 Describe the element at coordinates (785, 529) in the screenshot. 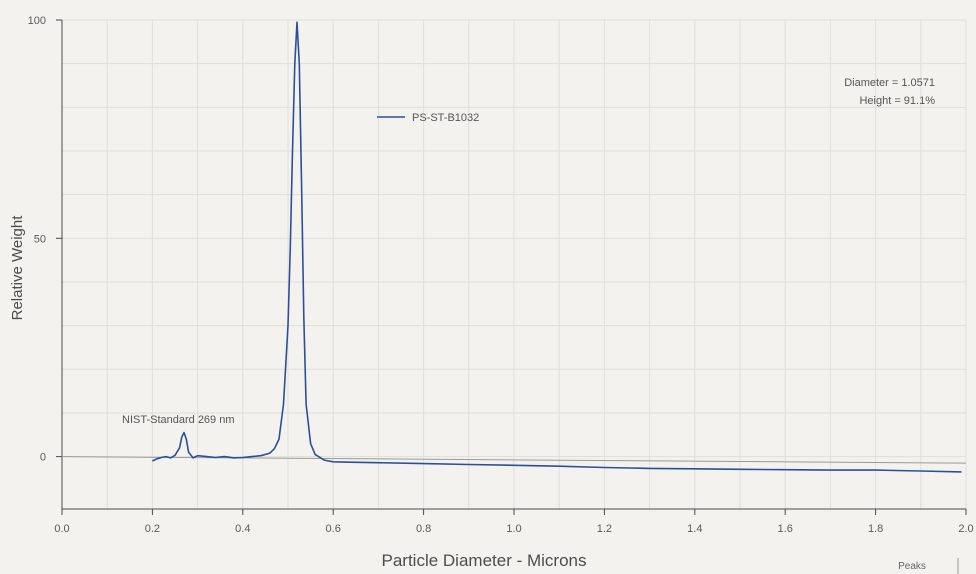

I see `x-tick-label: 1.6` at that location.